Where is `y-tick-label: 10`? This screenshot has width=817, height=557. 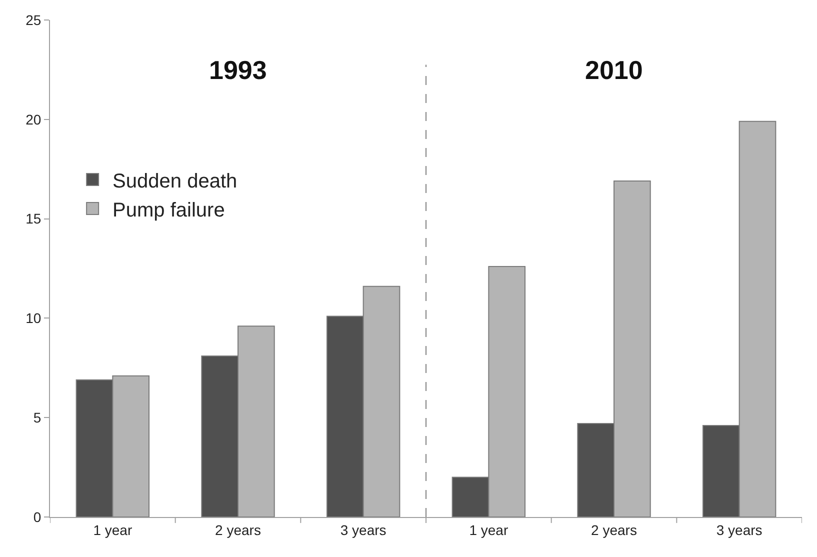 y-tick-label: 10 is located at coordinates (34, 318).